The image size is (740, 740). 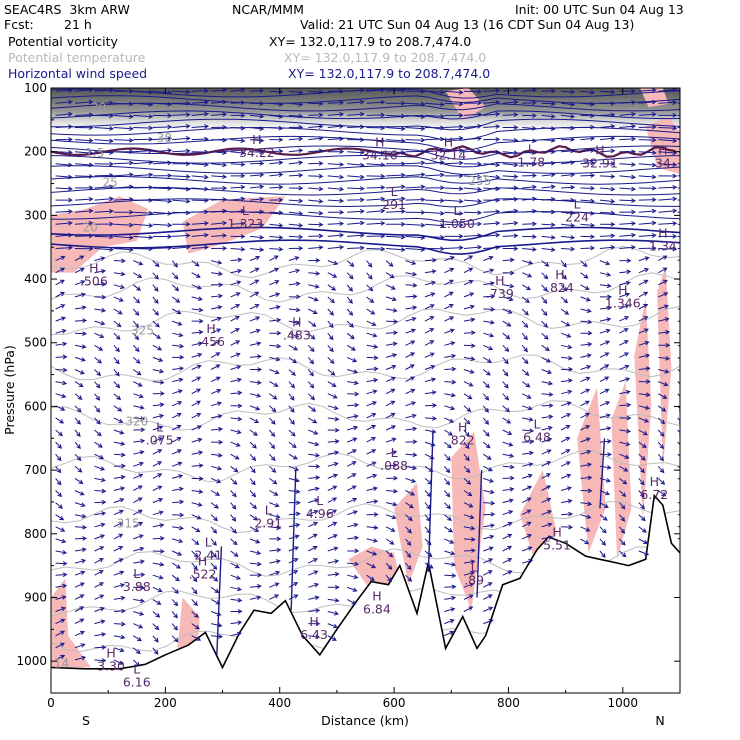 I want to click on y-tick-label: 900, so click(x=35, y=597).